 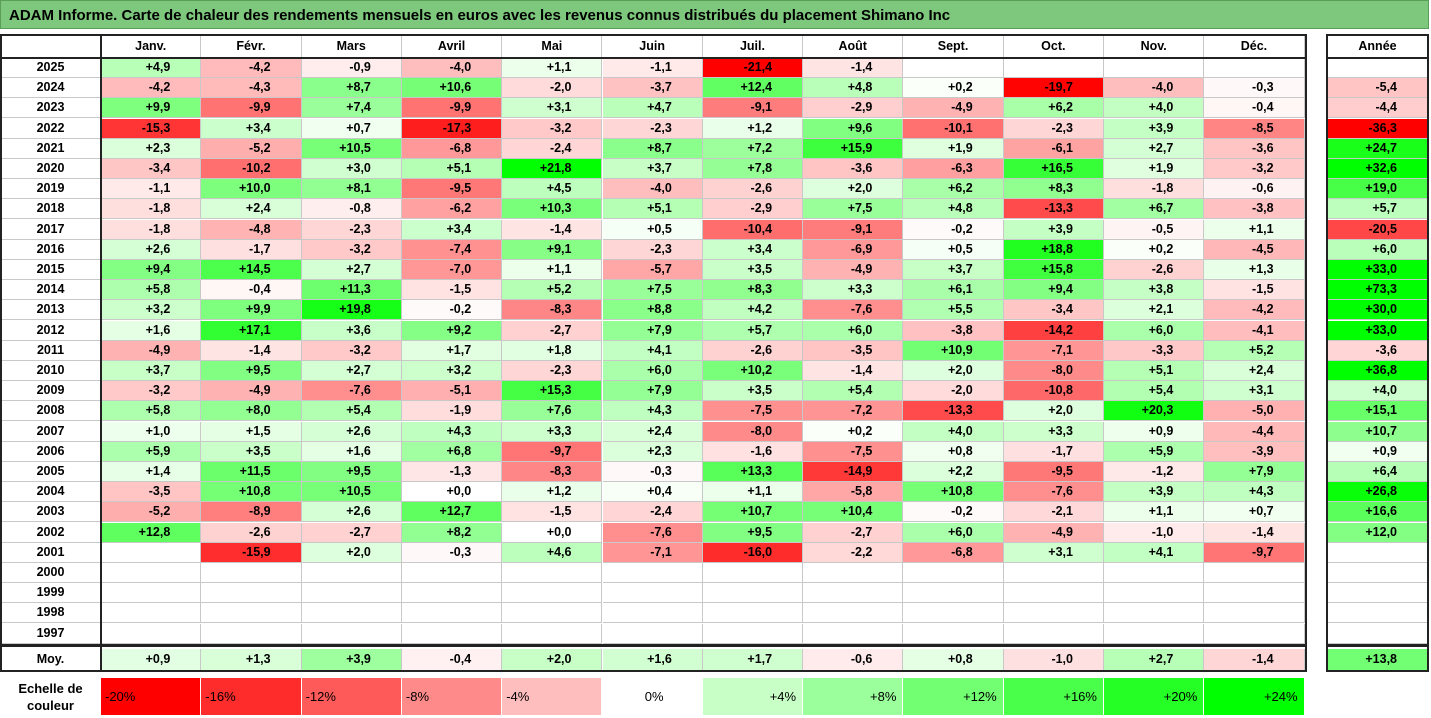 I want to click on heatmap-cell: -4,5, so click(x=1254, y=249).